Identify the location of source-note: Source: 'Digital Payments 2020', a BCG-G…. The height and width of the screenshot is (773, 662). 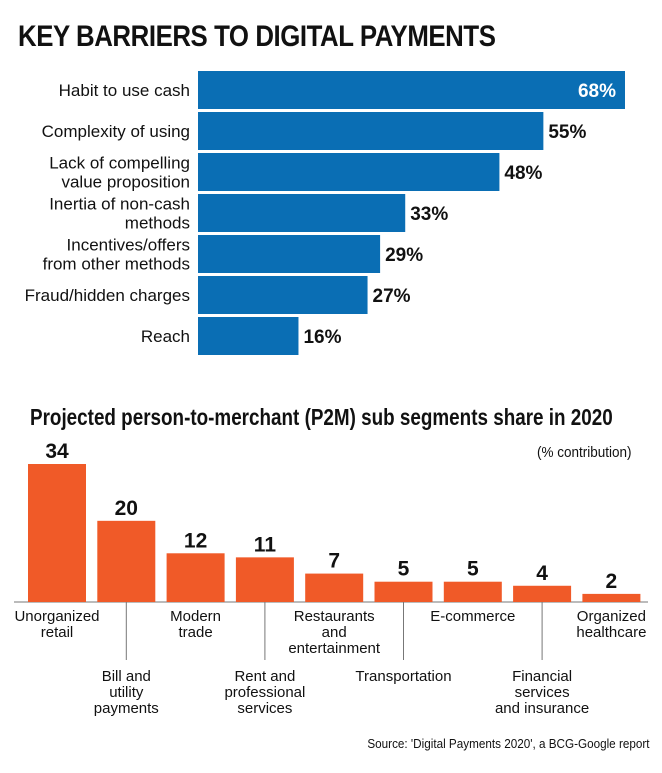
(508, 743).